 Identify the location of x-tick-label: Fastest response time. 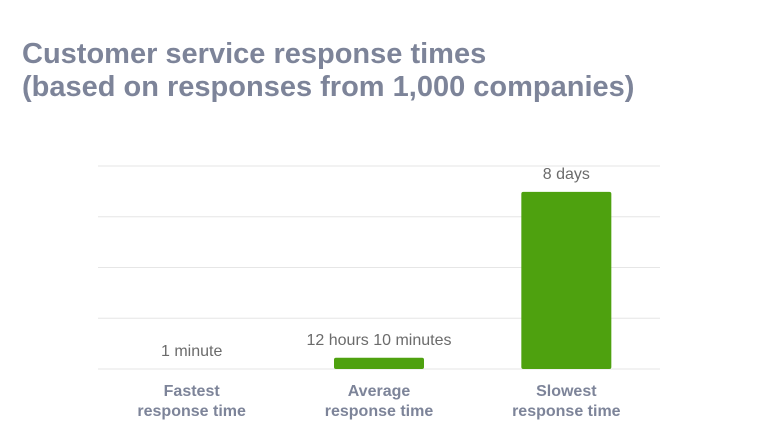
(191, 401).